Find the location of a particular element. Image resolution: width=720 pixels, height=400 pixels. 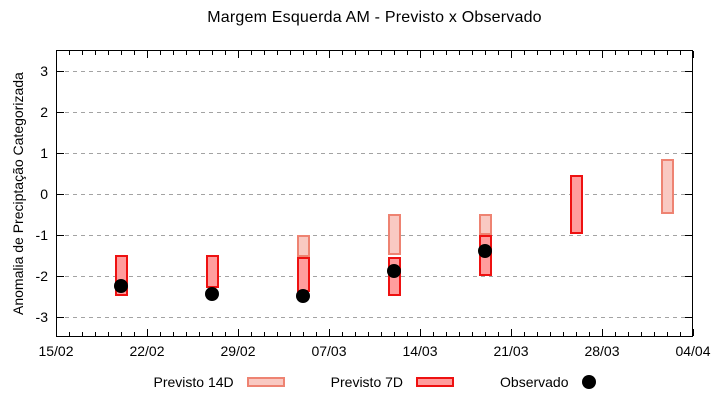

x-tick-label: 07/03 is located at coordinates (329, 351).